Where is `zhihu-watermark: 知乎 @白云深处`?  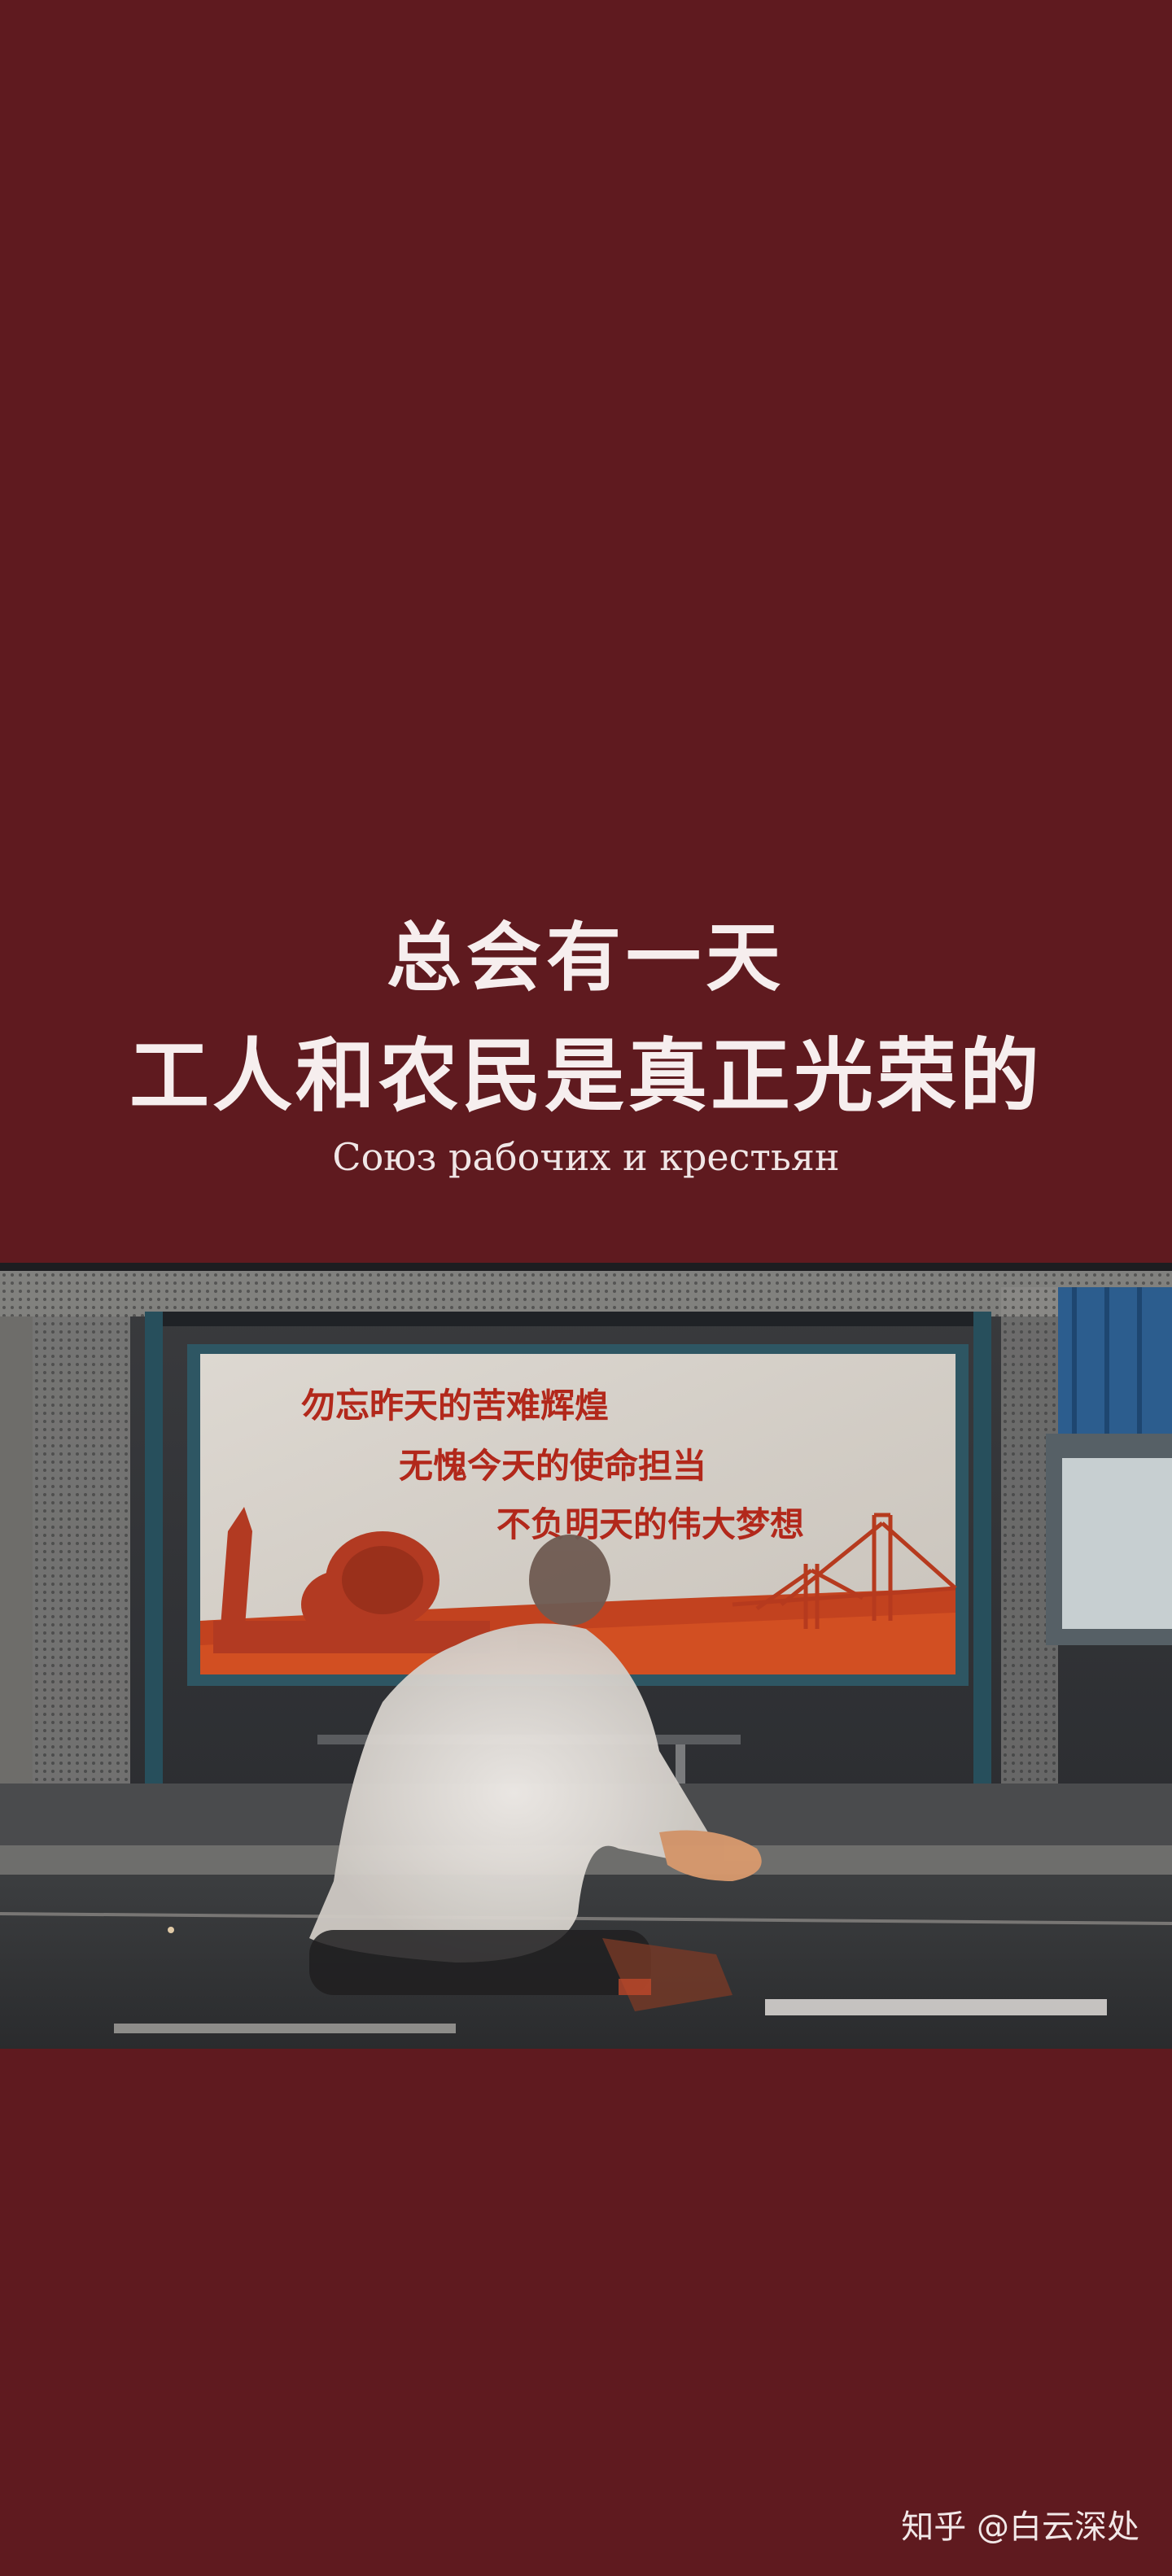
zhihu-watermark: 知乎 @白云深处 is located at coordinates (1020, 2527).